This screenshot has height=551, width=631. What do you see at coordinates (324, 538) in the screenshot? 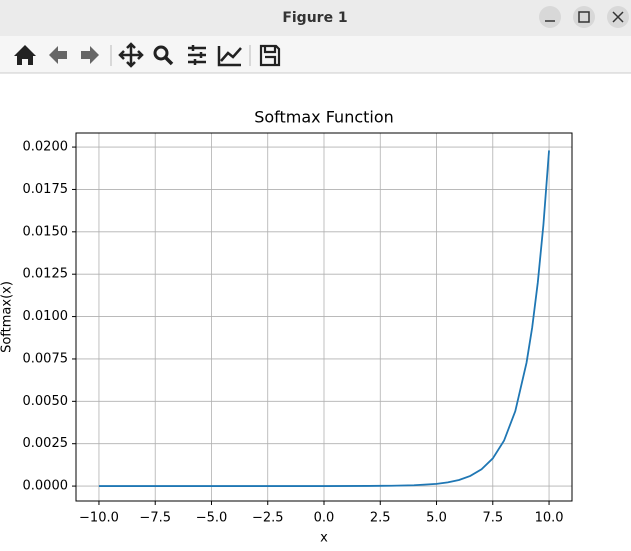
I see `x-axis-label: x` at bounding box center [324, 538].